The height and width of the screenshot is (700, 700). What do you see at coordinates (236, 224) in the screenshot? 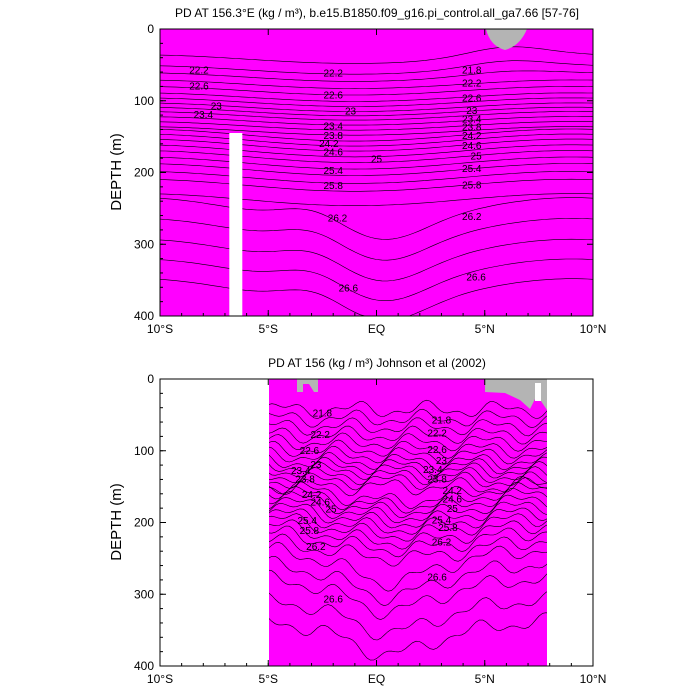
I see `top-missing-data-band` at bounding box center [236, 224].